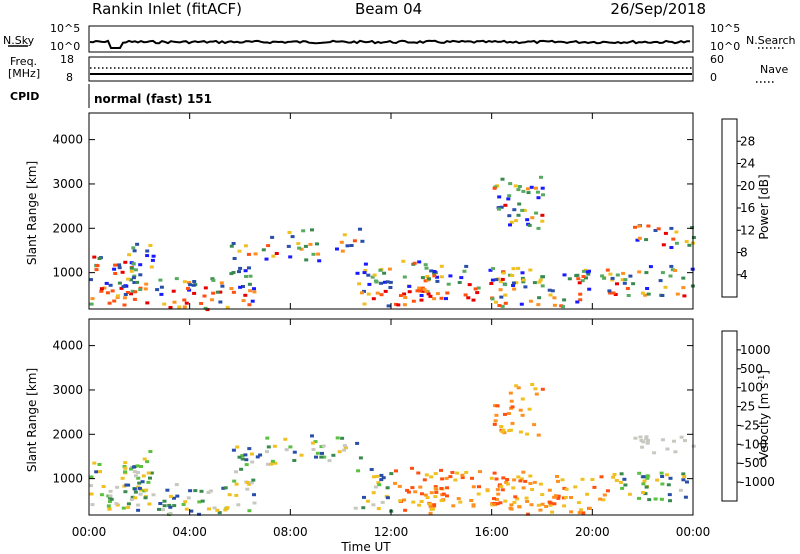 Image resolution: width=800 pixels, height=554 pixels. Describe the element at coordinates (189, 532) in the screenshot. I see `x-tick-label: 04:00` at that location.